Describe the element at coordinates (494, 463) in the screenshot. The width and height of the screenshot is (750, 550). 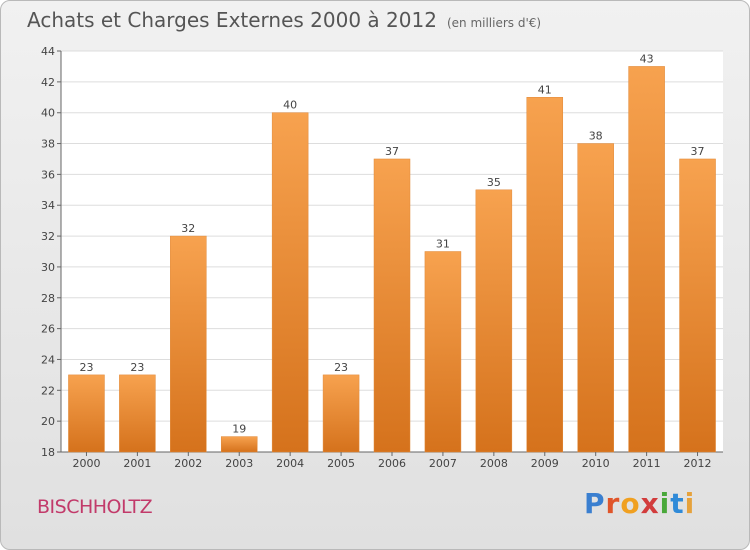
I see `x-tick-label: 2008` at that location.